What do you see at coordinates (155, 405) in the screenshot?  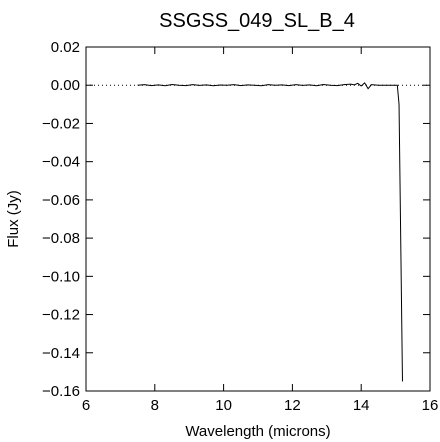 I see `x-tick-label: 8` at bounding box center [155, 405].